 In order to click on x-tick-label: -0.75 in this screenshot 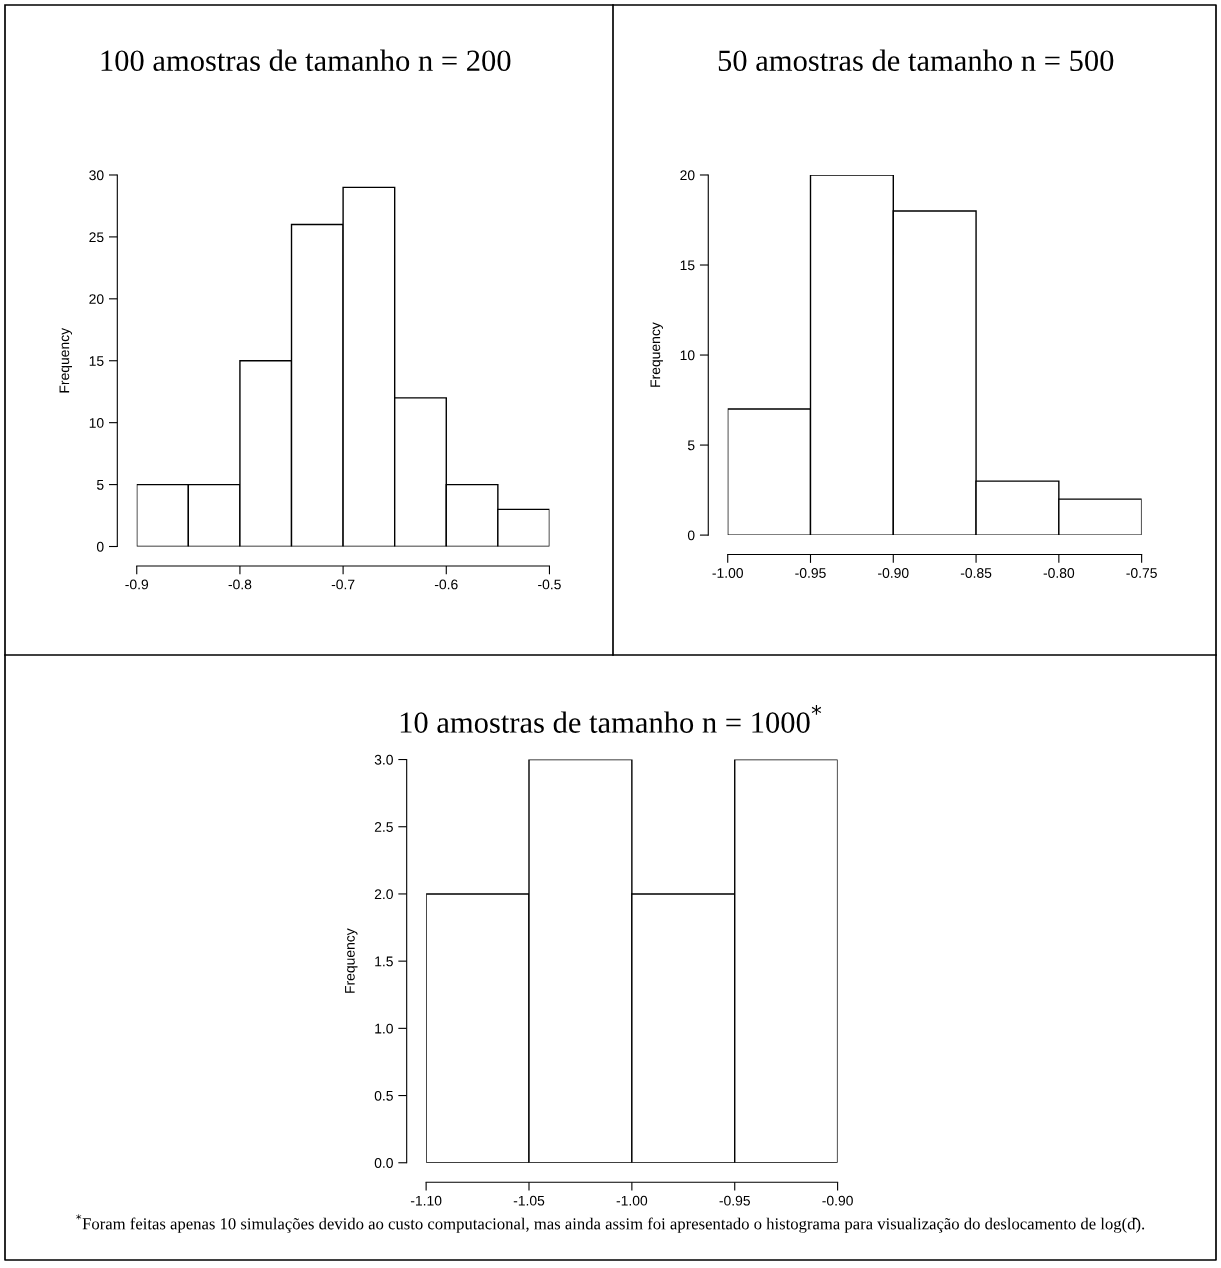, I will do `click(1141, 573)`.